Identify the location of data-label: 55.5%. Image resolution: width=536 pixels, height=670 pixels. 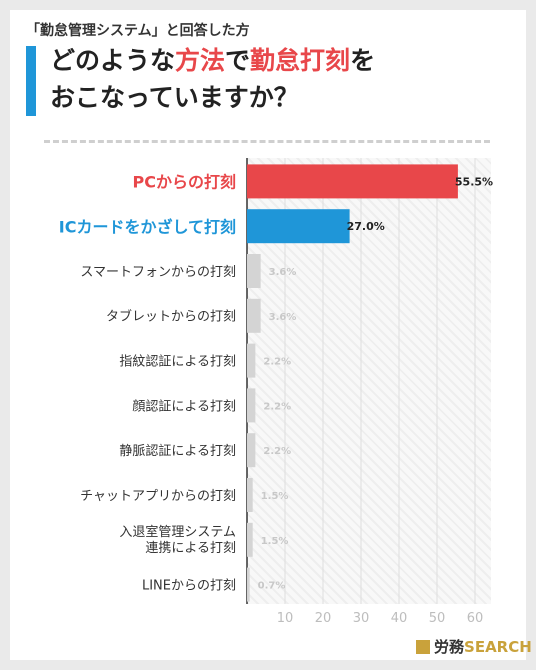
(474, 181).